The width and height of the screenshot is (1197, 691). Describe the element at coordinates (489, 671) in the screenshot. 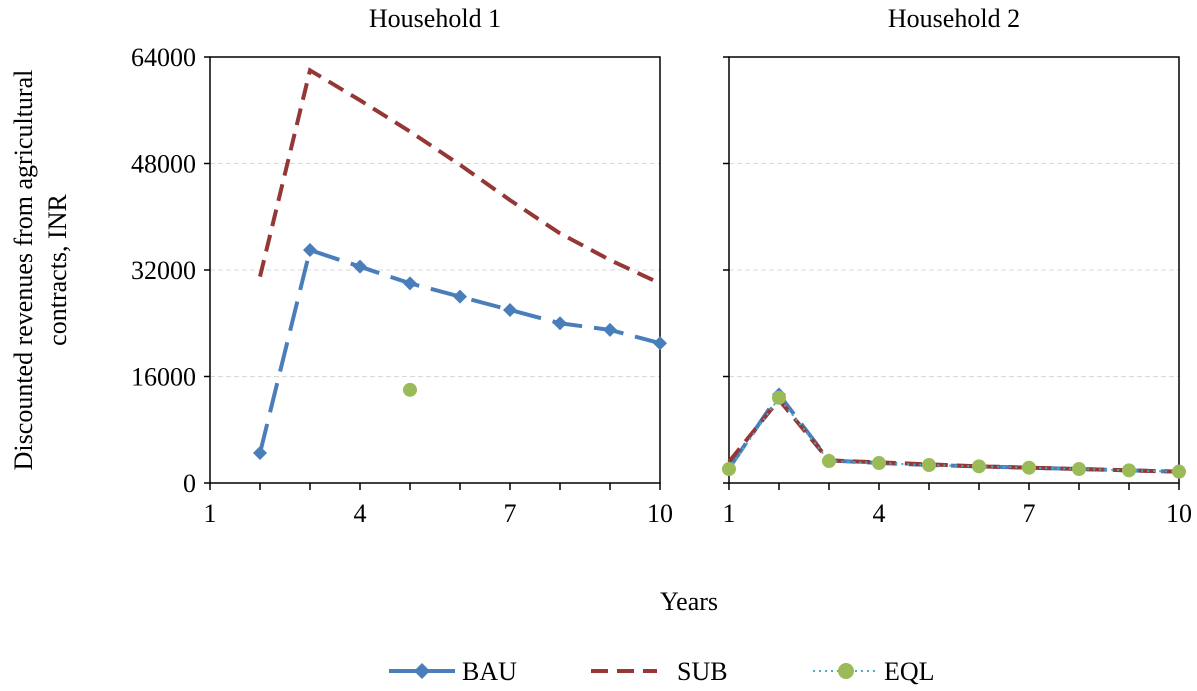

I see `legend-label: BAU` at that location.